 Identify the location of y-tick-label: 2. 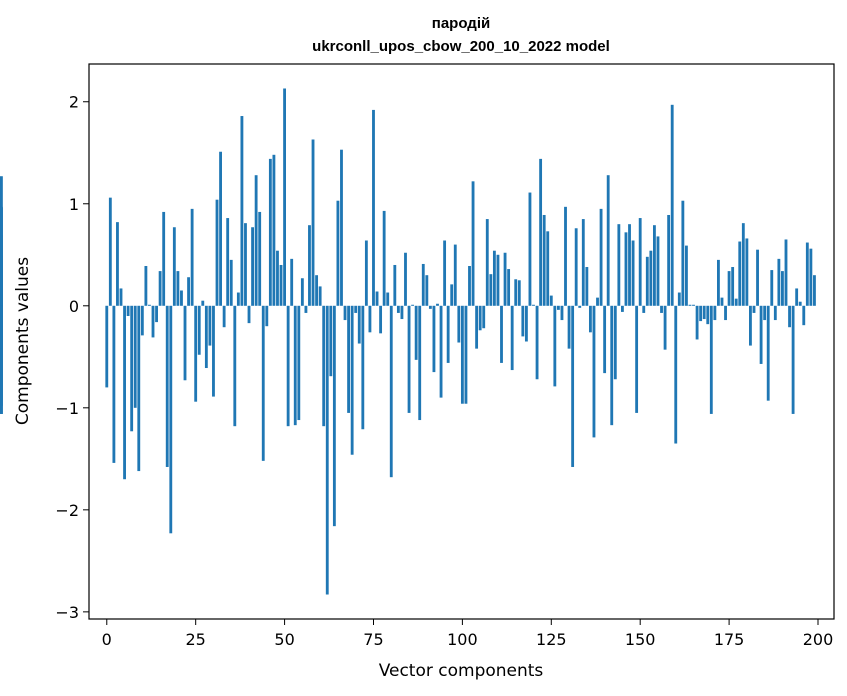
(74, 102).